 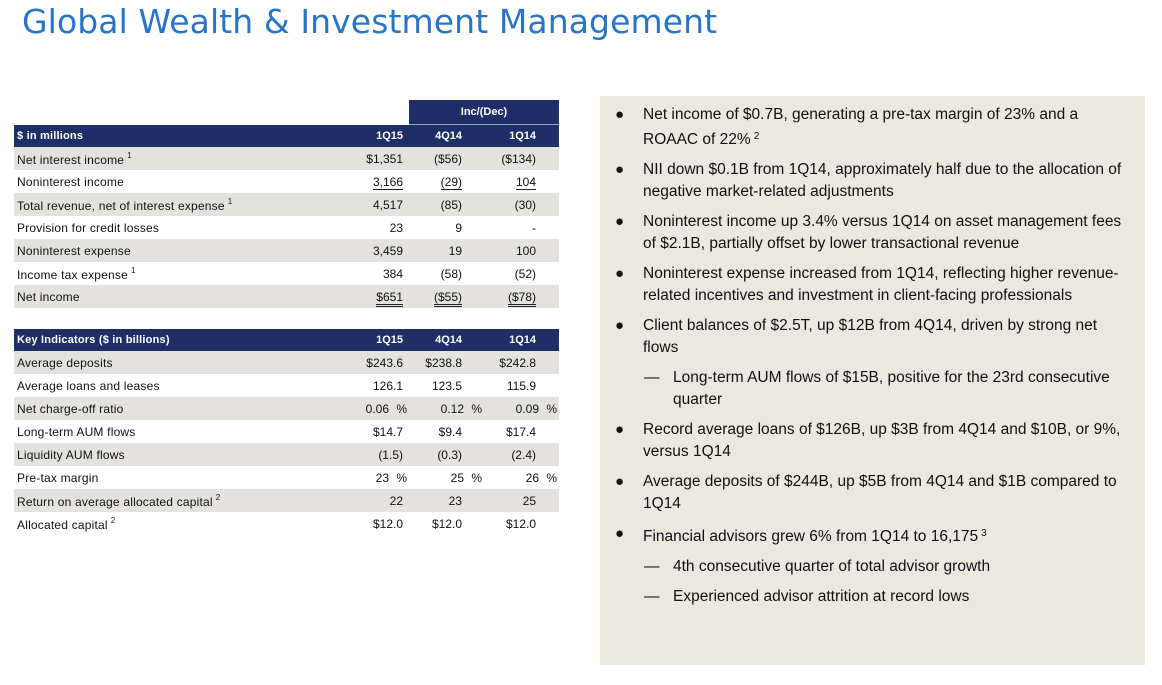 What do you see at coordinates (447, 298) in the screenshot?
I see `value-text: ($55)` at bounding box center [447, 298].